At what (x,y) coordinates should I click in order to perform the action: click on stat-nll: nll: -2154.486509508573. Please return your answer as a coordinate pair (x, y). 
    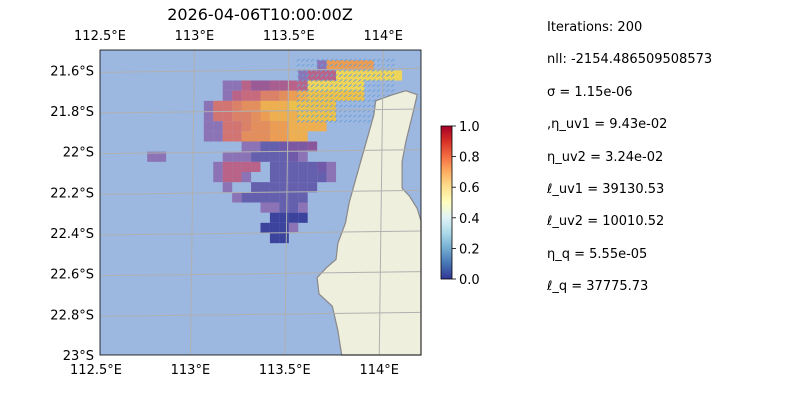
    Looking at the image, I should click on (630, 60).